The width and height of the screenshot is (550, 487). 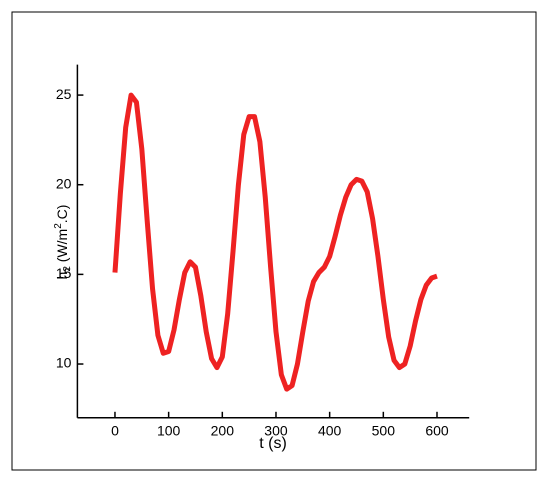 What do you see at coordinates (115, 431) in the screenshot?
I see `x-tick-label: 0` at bounding box center [115, 431].